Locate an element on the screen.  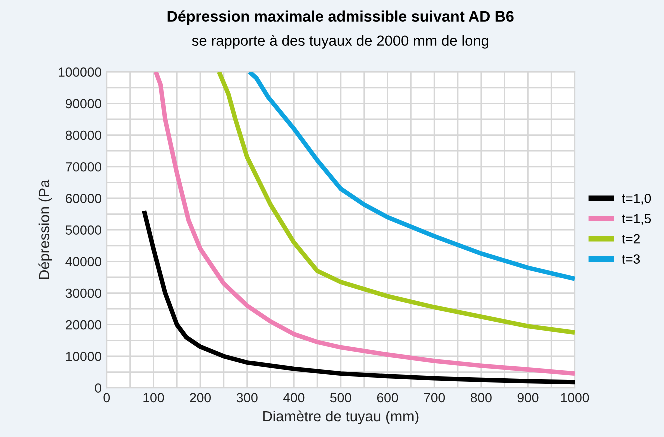
y-tick-label: 20000 is located at coordinates (84, 325).